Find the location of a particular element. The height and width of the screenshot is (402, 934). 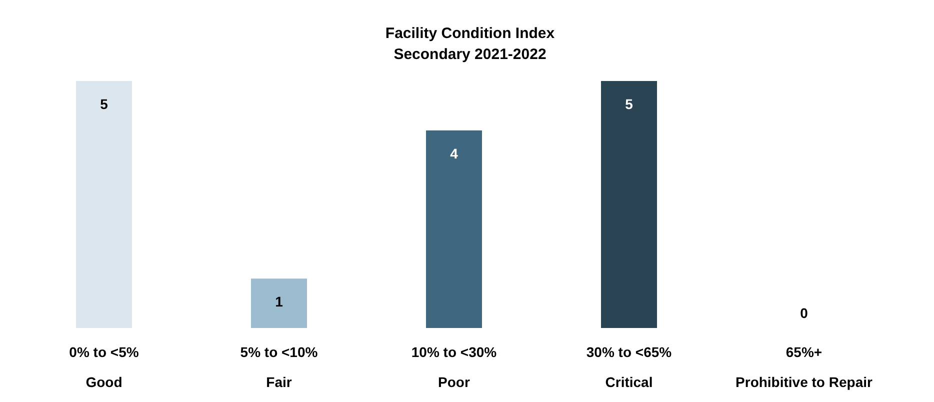

x-tick-label: 30% to <65% Critical is located at coordinates (629, 367).